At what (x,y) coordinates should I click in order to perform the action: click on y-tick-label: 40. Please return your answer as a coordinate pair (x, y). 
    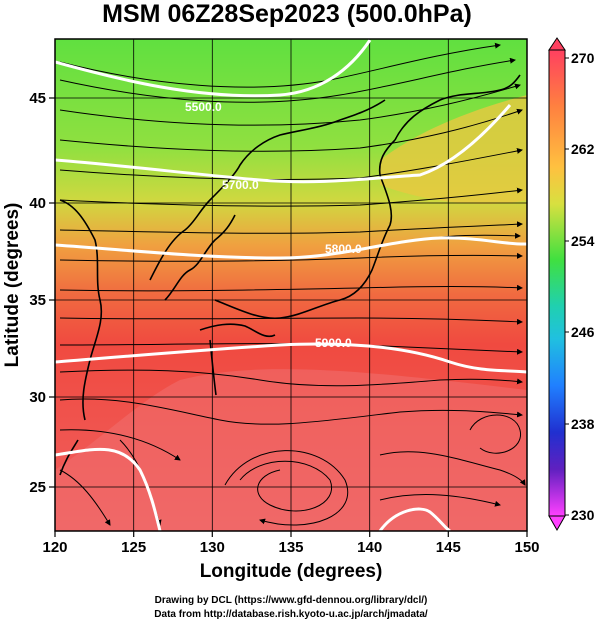
    Looking at the image, I should click on (37, 203).